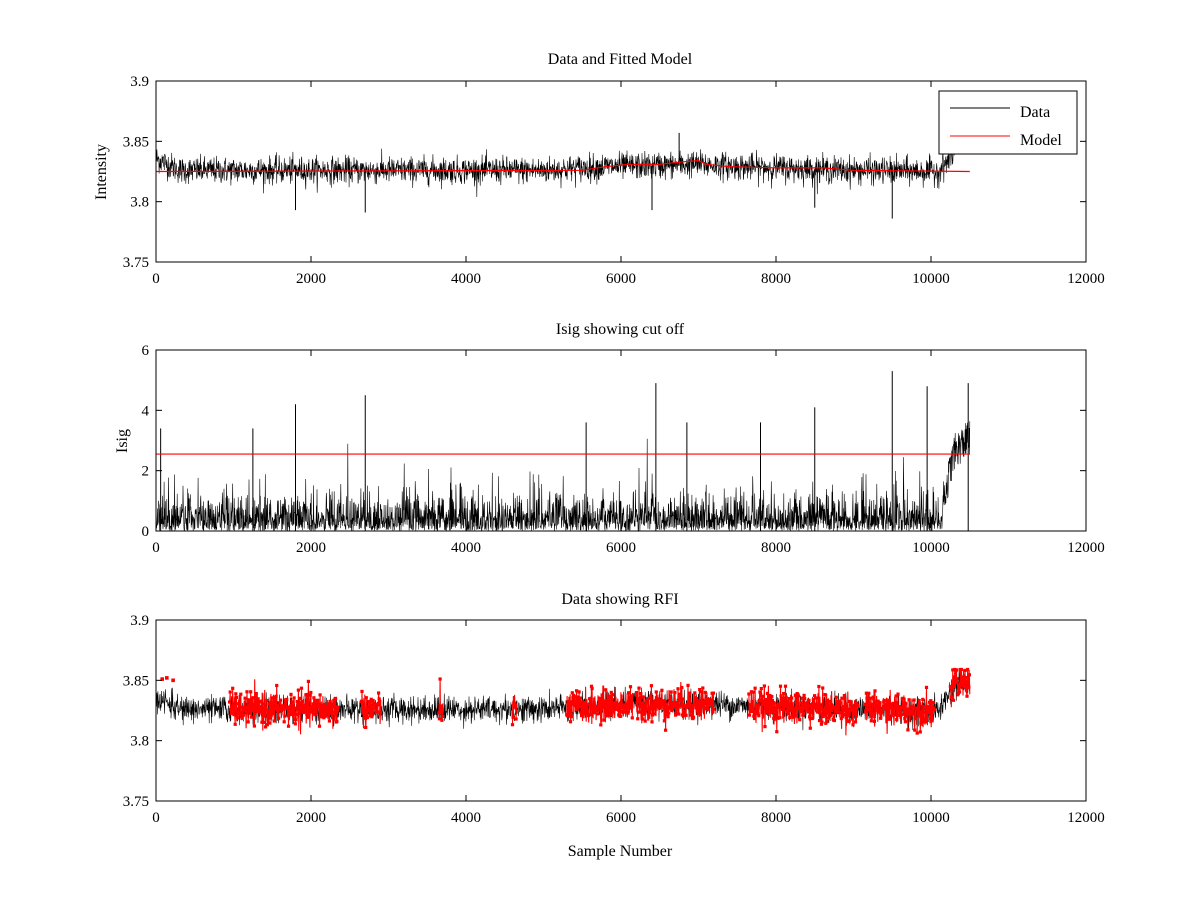  I want to click on panel3-x-label: Sample Number, so click(620, 851).